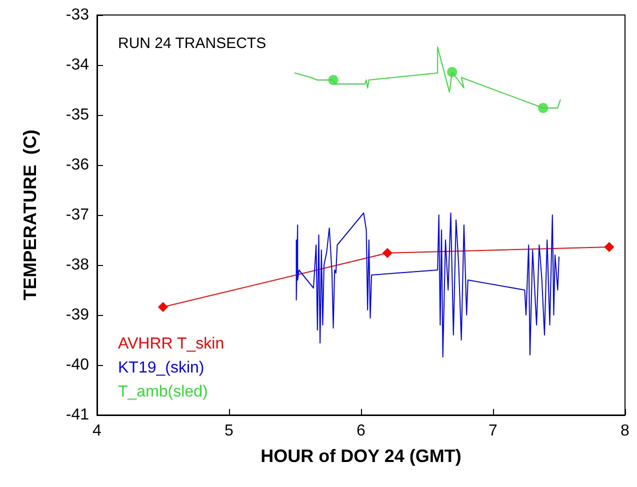  I want to click on x-axis-title: HOUR of DOY 24 (GMT), so click(361, 456).